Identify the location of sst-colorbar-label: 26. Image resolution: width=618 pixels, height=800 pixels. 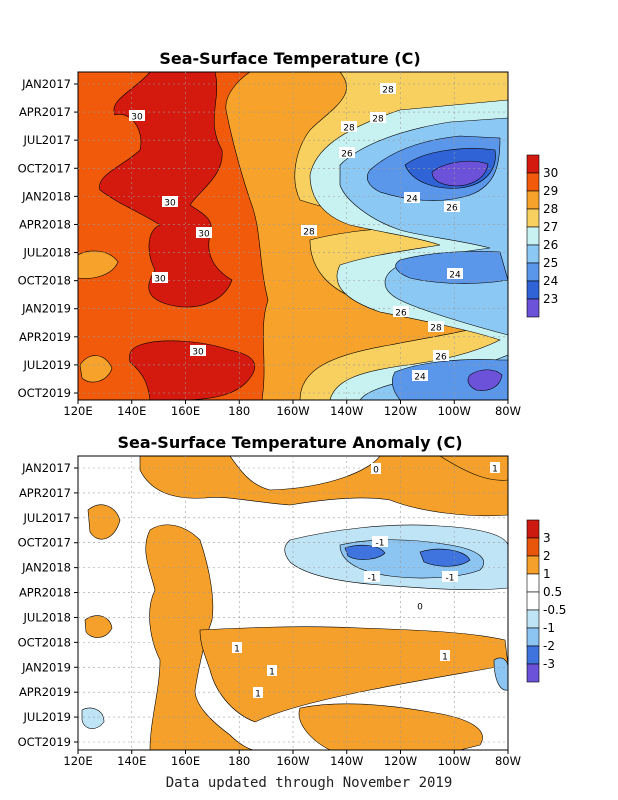
(550, 245).